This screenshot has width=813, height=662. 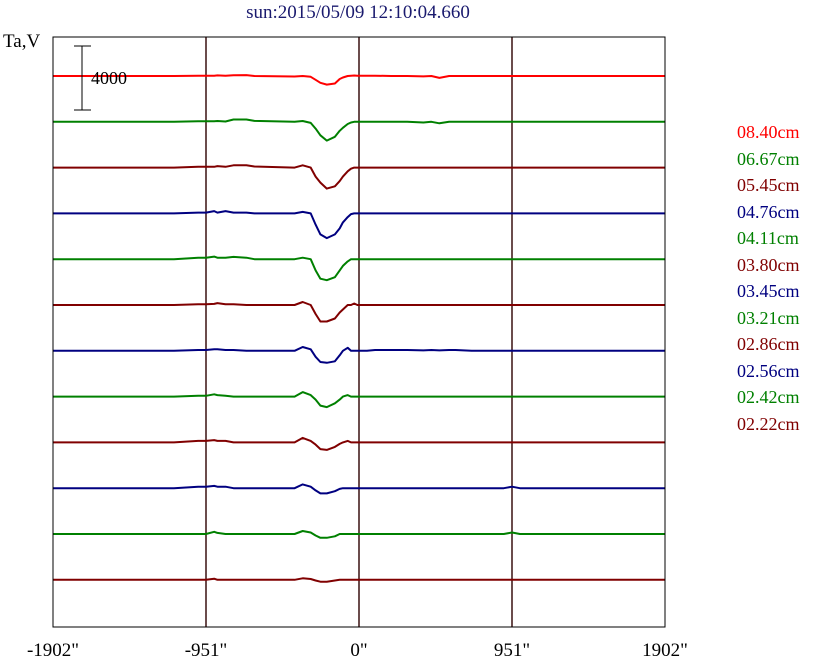 What do you see at coordinates (359, 268) in the screenshot?
I see `series-line-04.11cm` at bounding box center [359, 268].